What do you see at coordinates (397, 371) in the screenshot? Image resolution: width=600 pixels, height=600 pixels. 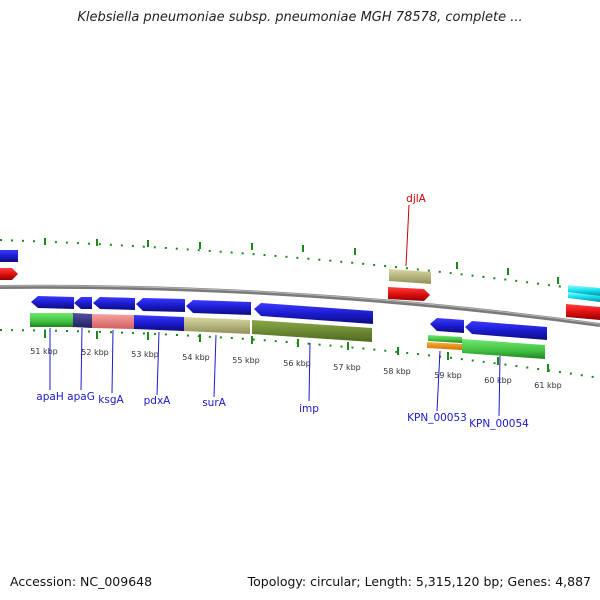 I see `scale-tick-label: 58 kbp` at bounding box center [397, 371].